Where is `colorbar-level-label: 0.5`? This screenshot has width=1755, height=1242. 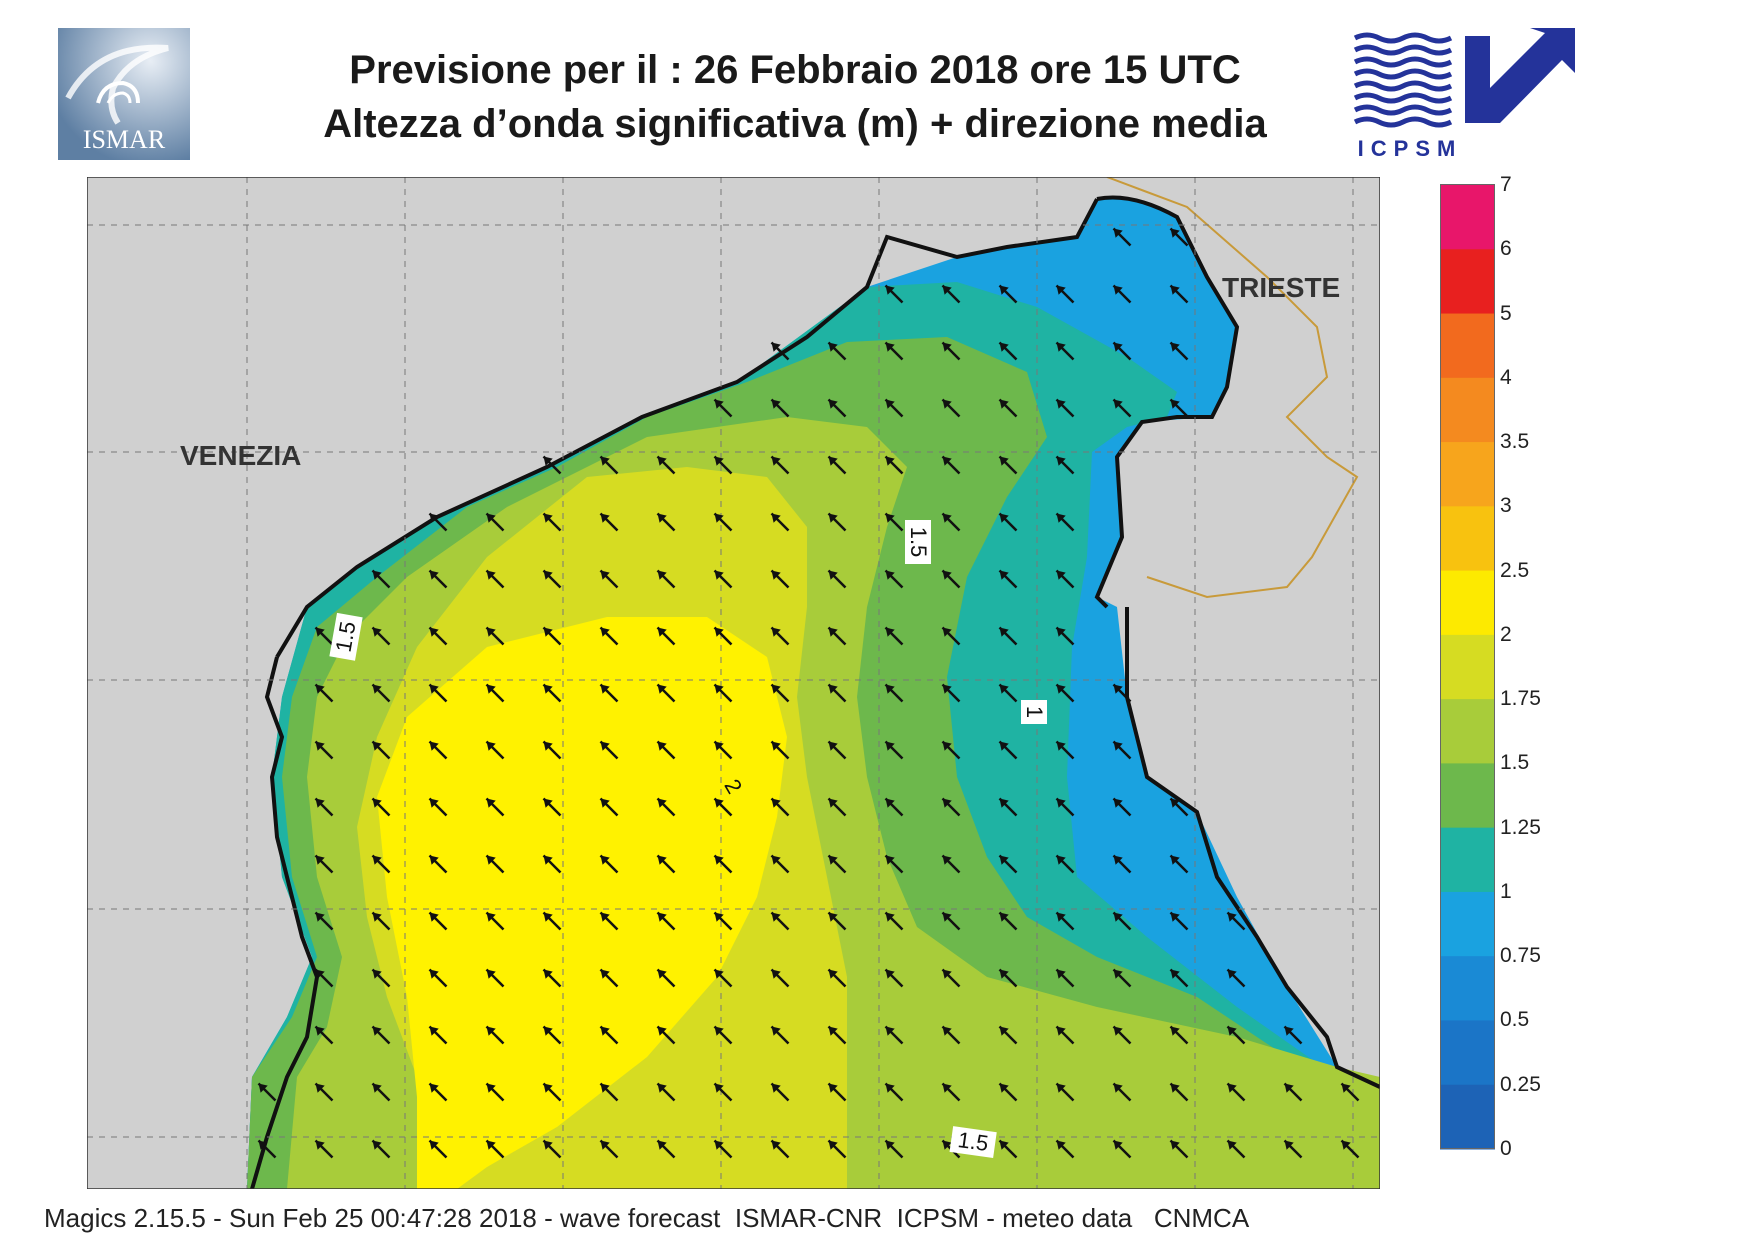 colorbar-level-label: 0.5 is located at coordinates (1515, 1020).